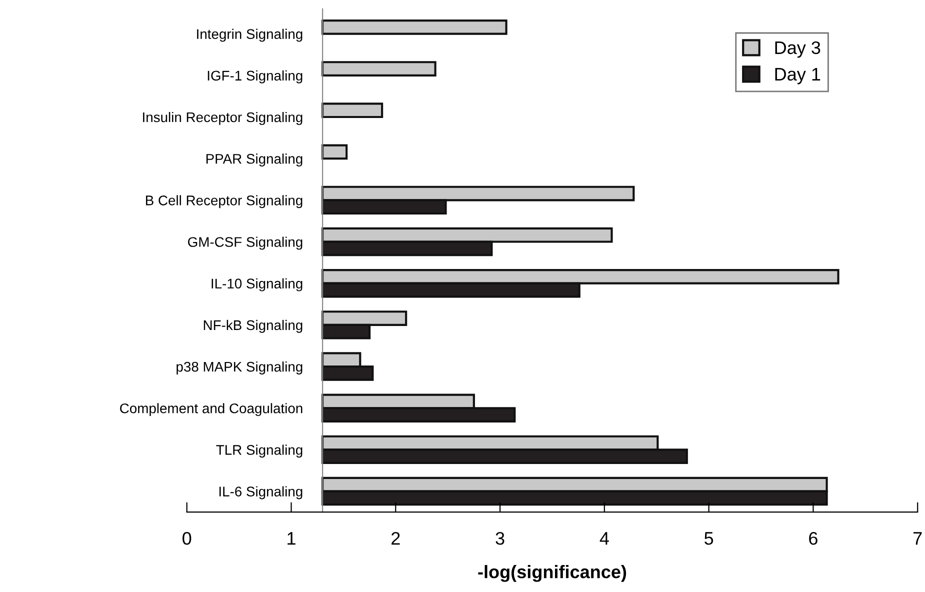  I want to click on x-tick-label: 0, so click(187, 538).